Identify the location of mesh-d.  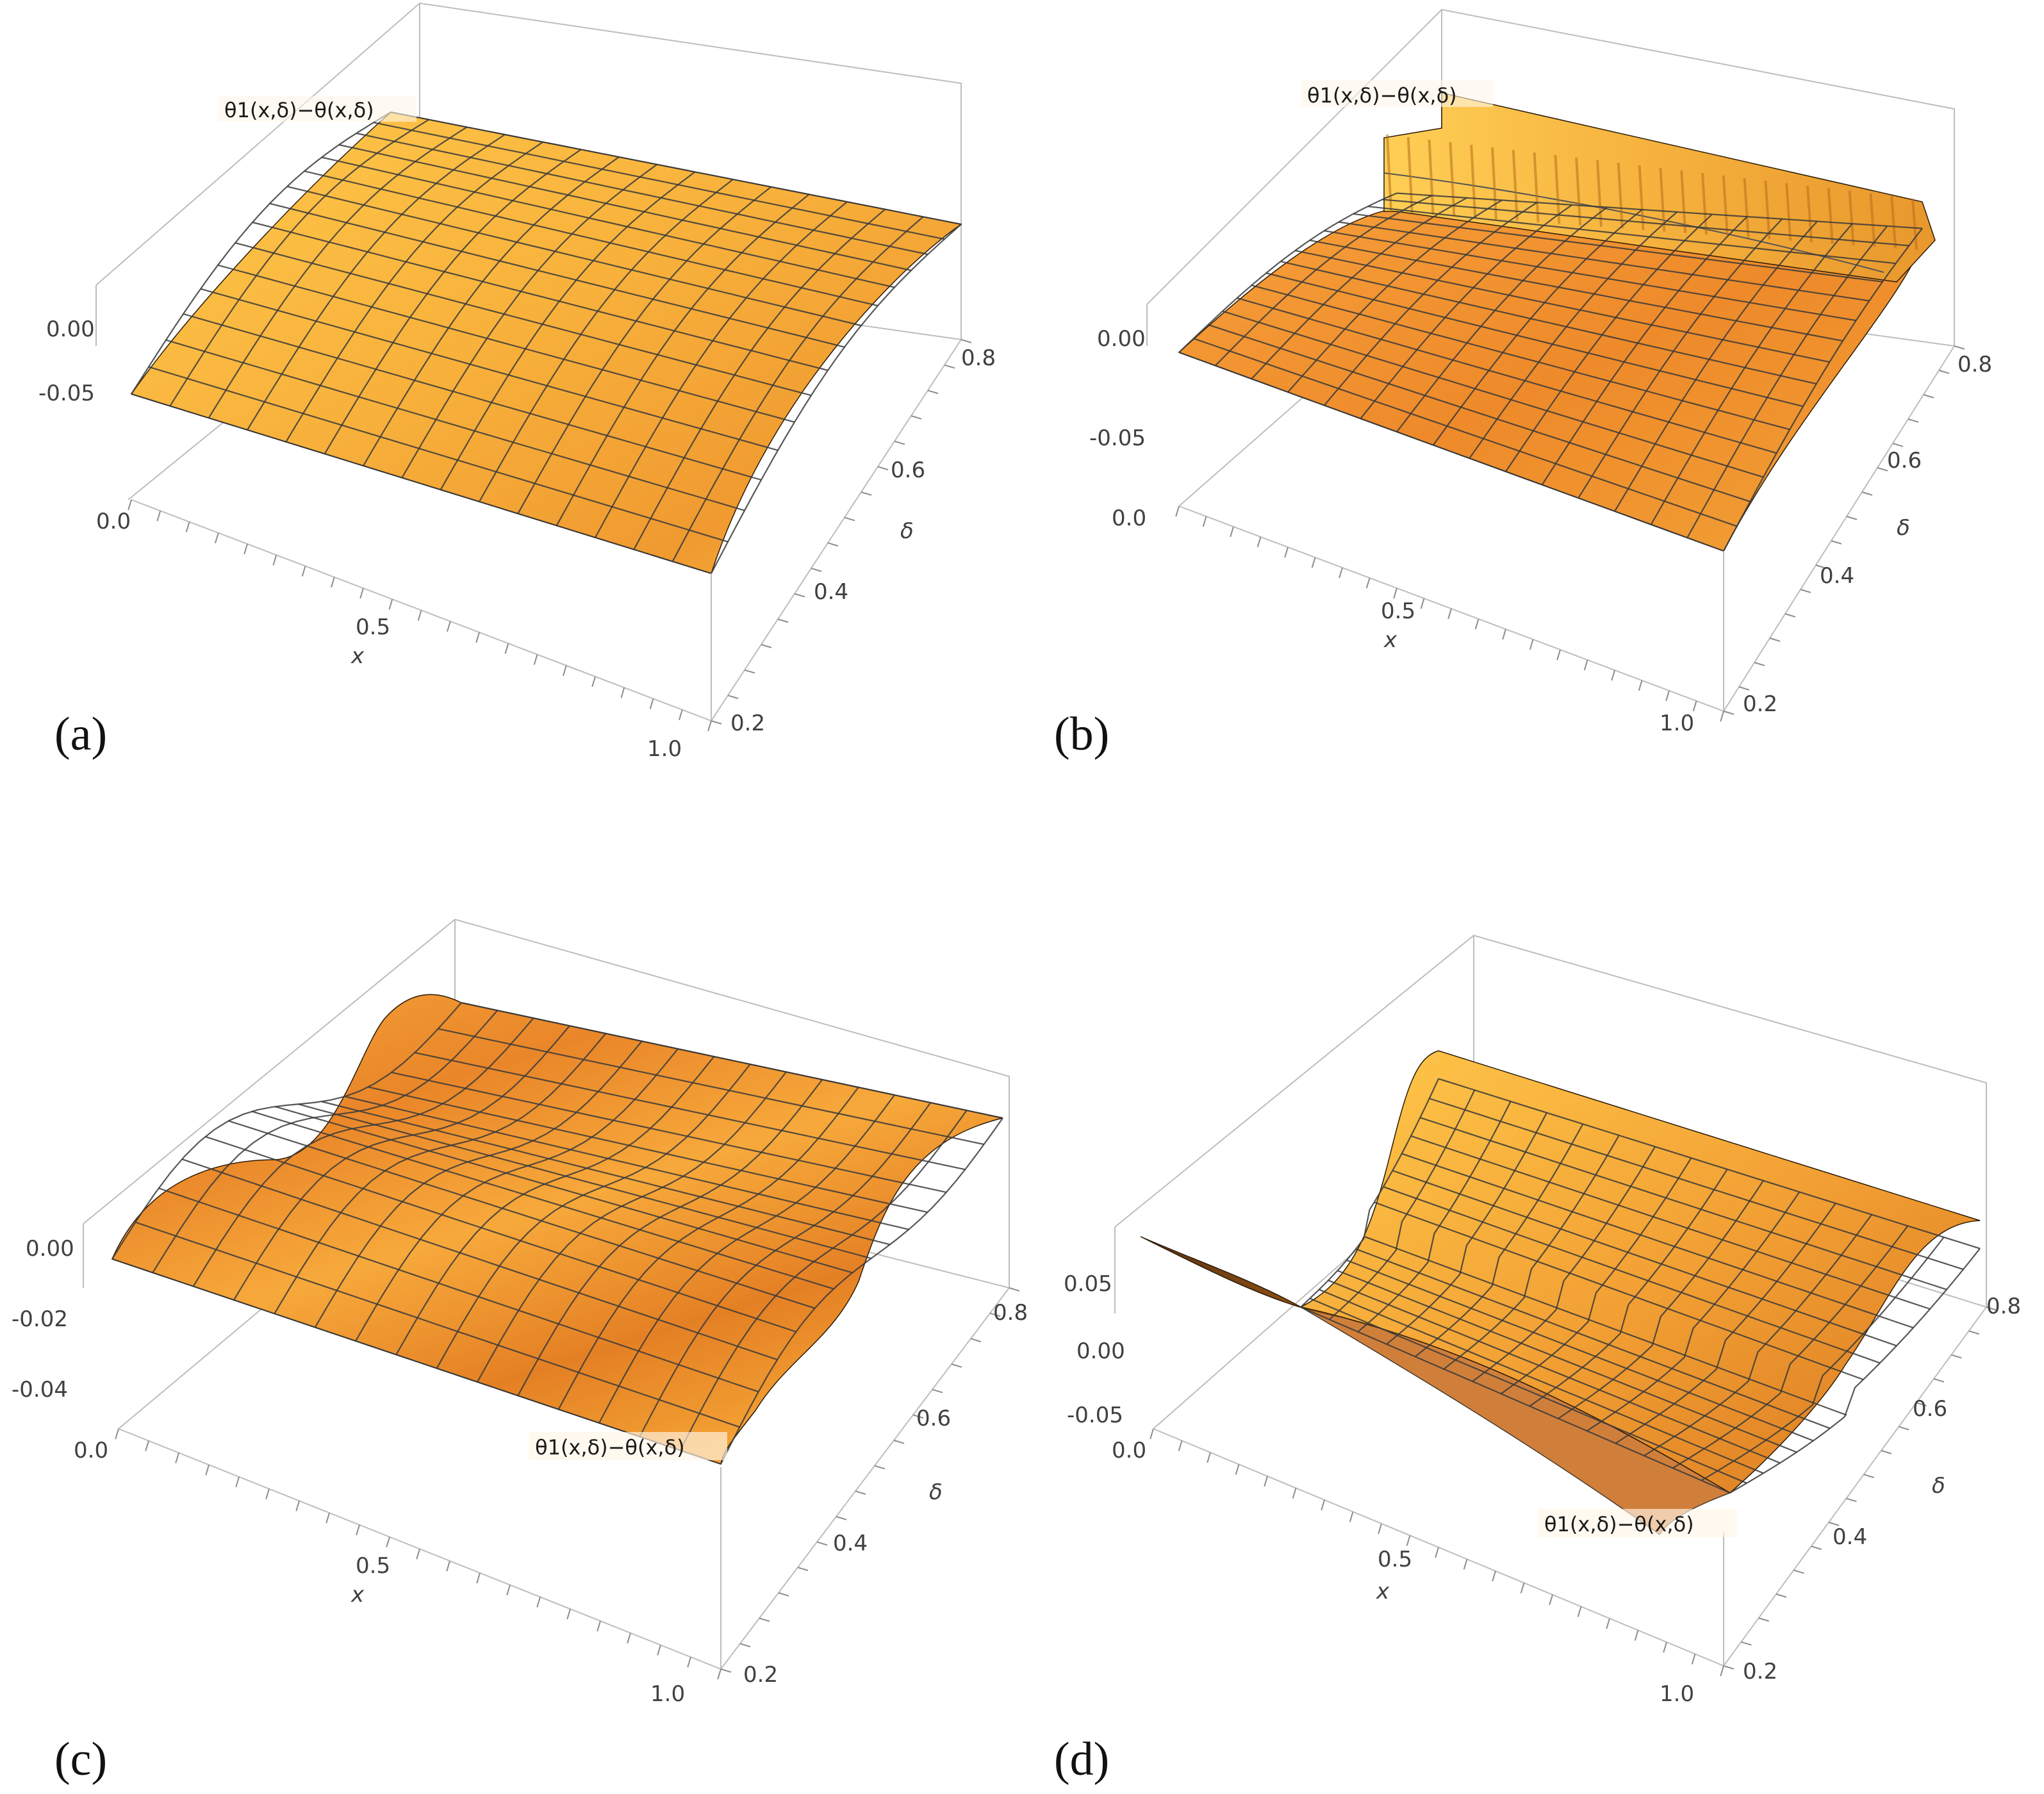
(1640, 1286).